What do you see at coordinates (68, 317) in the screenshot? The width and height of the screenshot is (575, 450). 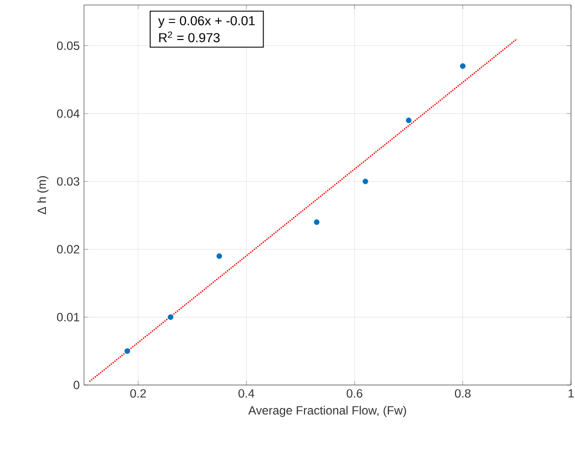 I see `y-tick-label: 0.01` at bounding box center [68, 317].